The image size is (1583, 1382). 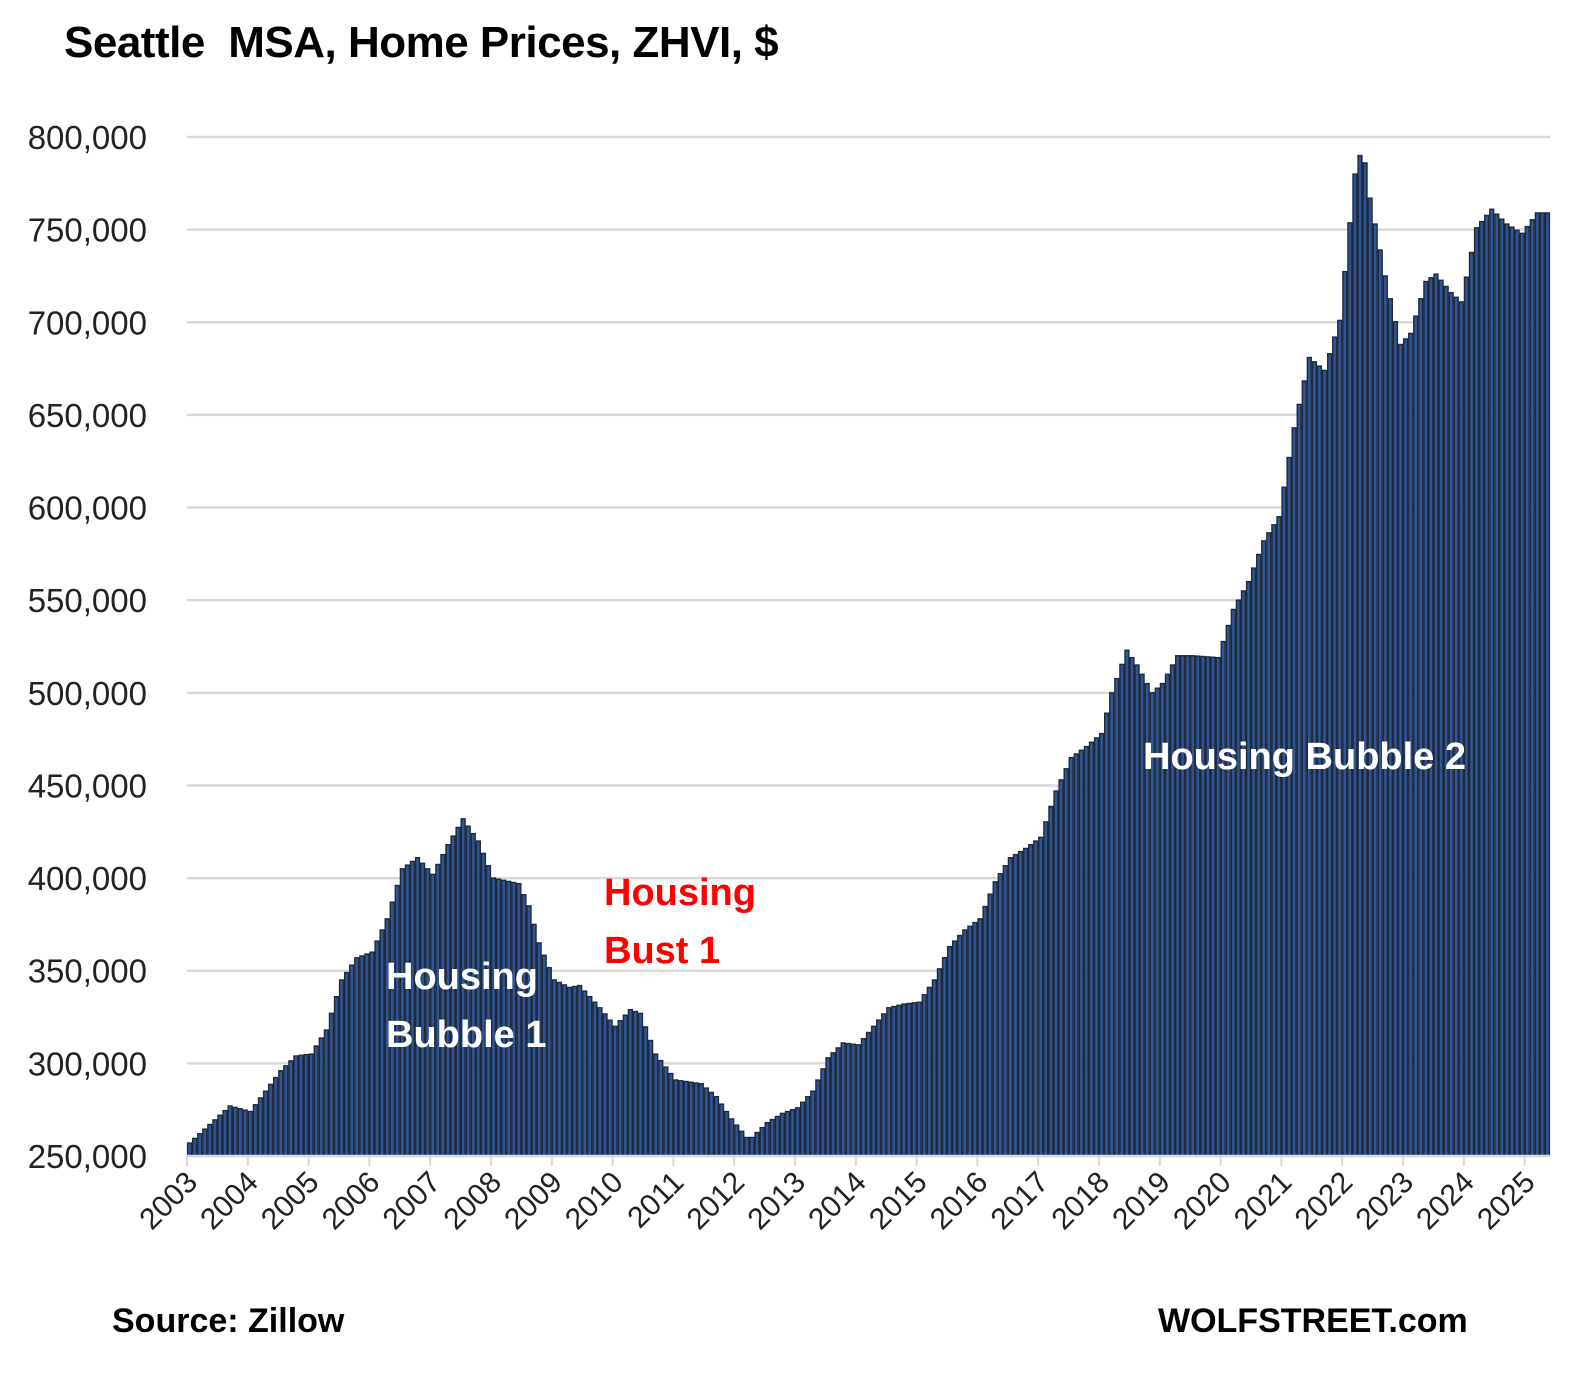 I want to click on y-tick-label: 650,000, so click(x=87, y=415).